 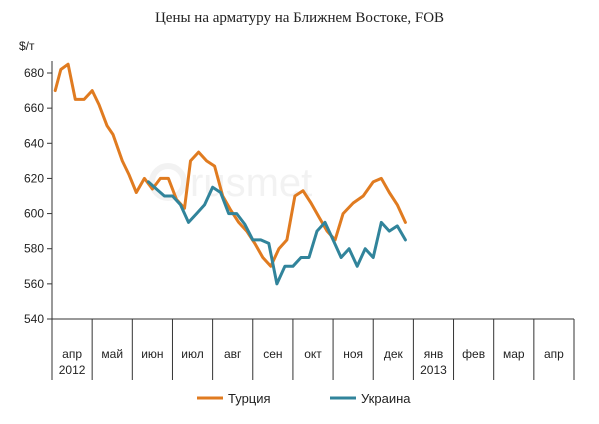 What do you see at coordinates (34, 108) in the screenshot?
I see `y-tick-label: 660` at bounding box center [34, 108].